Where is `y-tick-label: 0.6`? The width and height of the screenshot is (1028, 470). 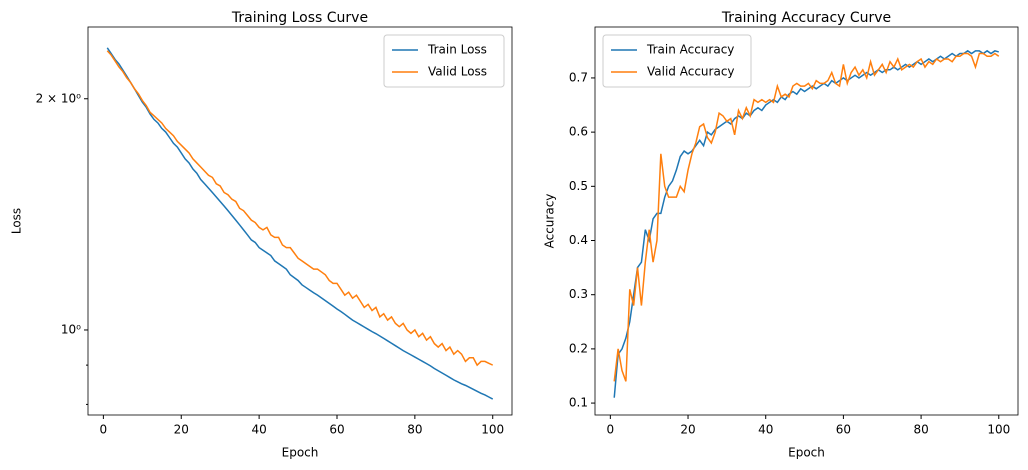
y-tick-label: 0.6 is located at coordinates (578, 132).